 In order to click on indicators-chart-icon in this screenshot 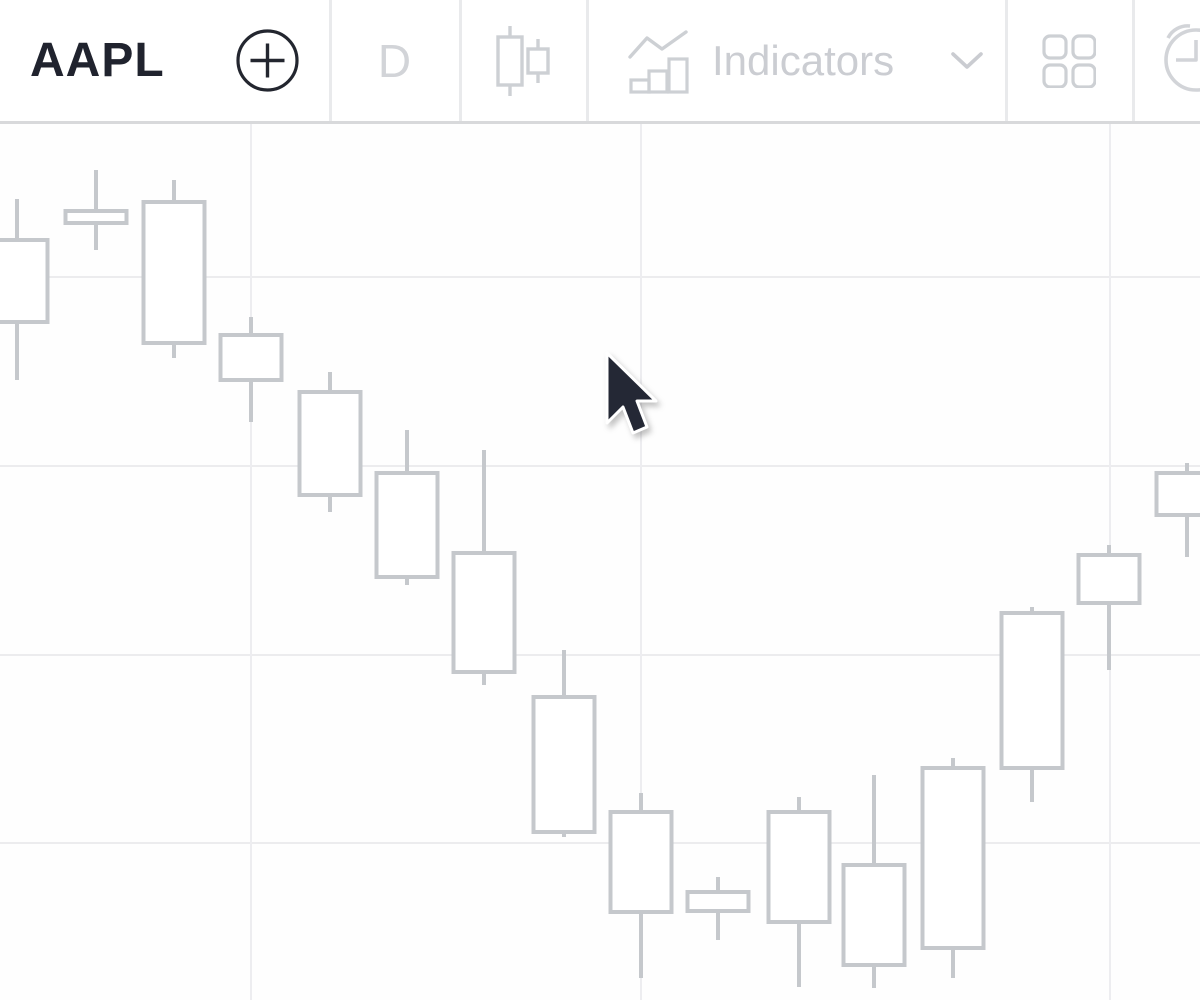, I will do `click(658, 61)`.